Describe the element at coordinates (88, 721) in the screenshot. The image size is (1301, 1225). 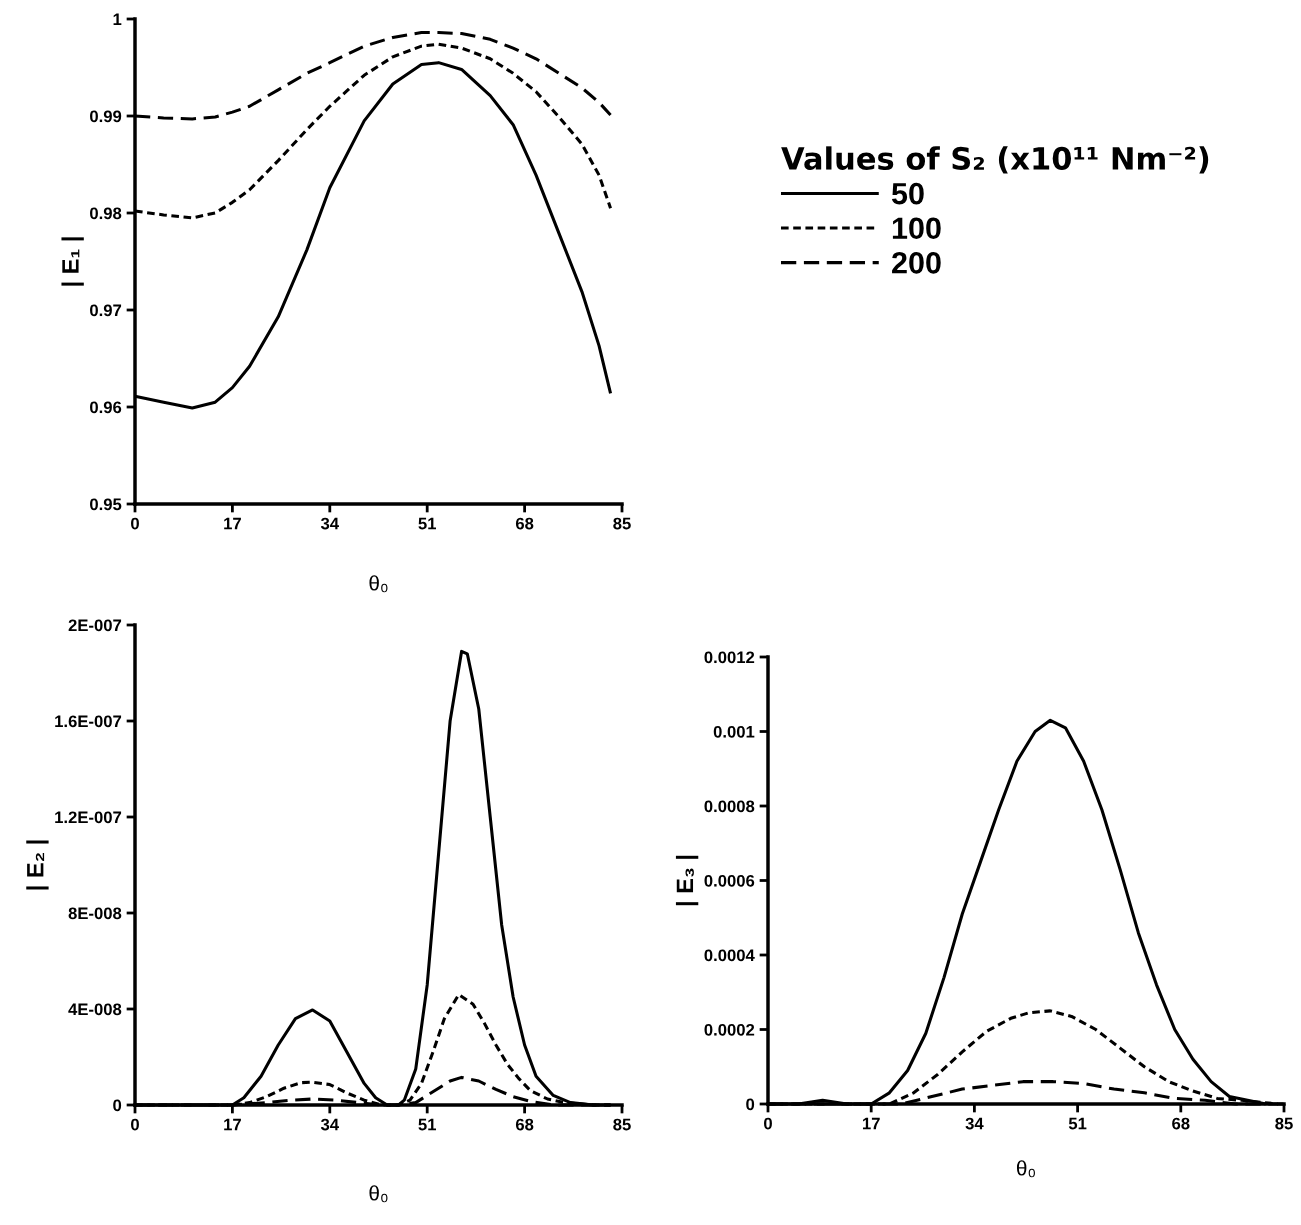
I see `y-tick-label: 1.6E-007` at that location.